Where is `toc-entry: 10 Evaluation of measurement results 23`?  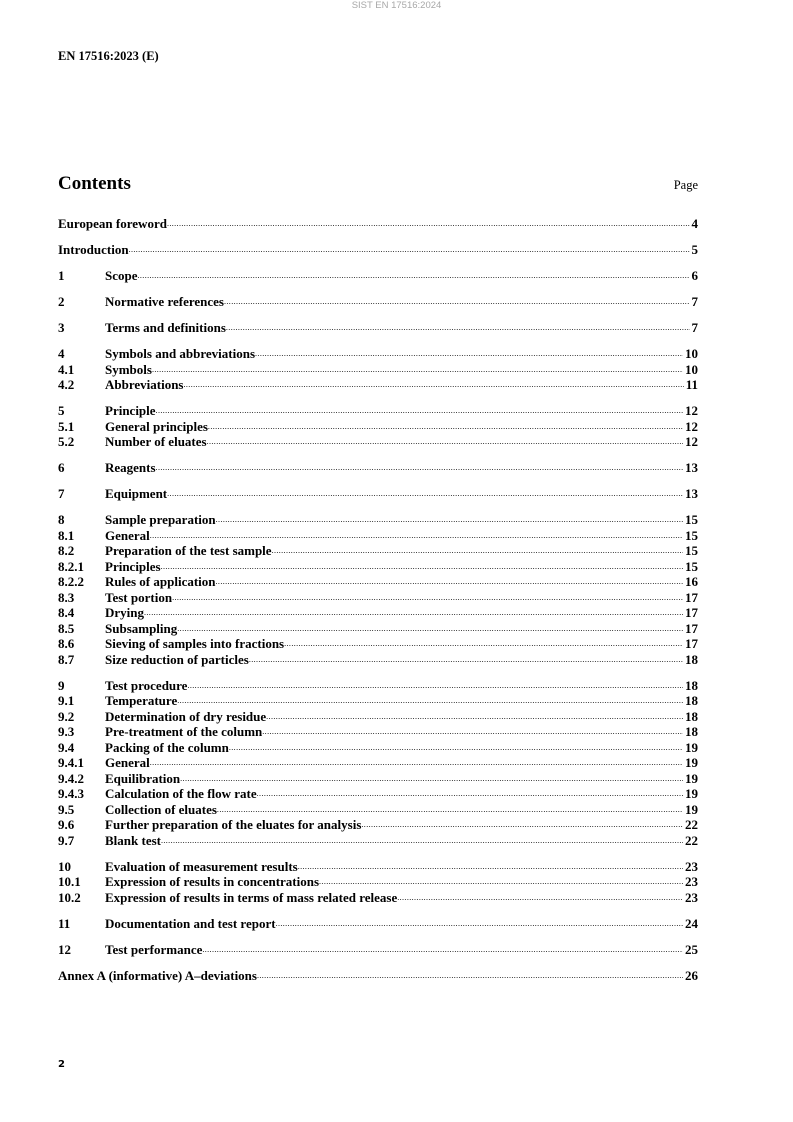 toc-entry: 10 Evaluation of measurement results 23 is located at coordinates (378, 867).